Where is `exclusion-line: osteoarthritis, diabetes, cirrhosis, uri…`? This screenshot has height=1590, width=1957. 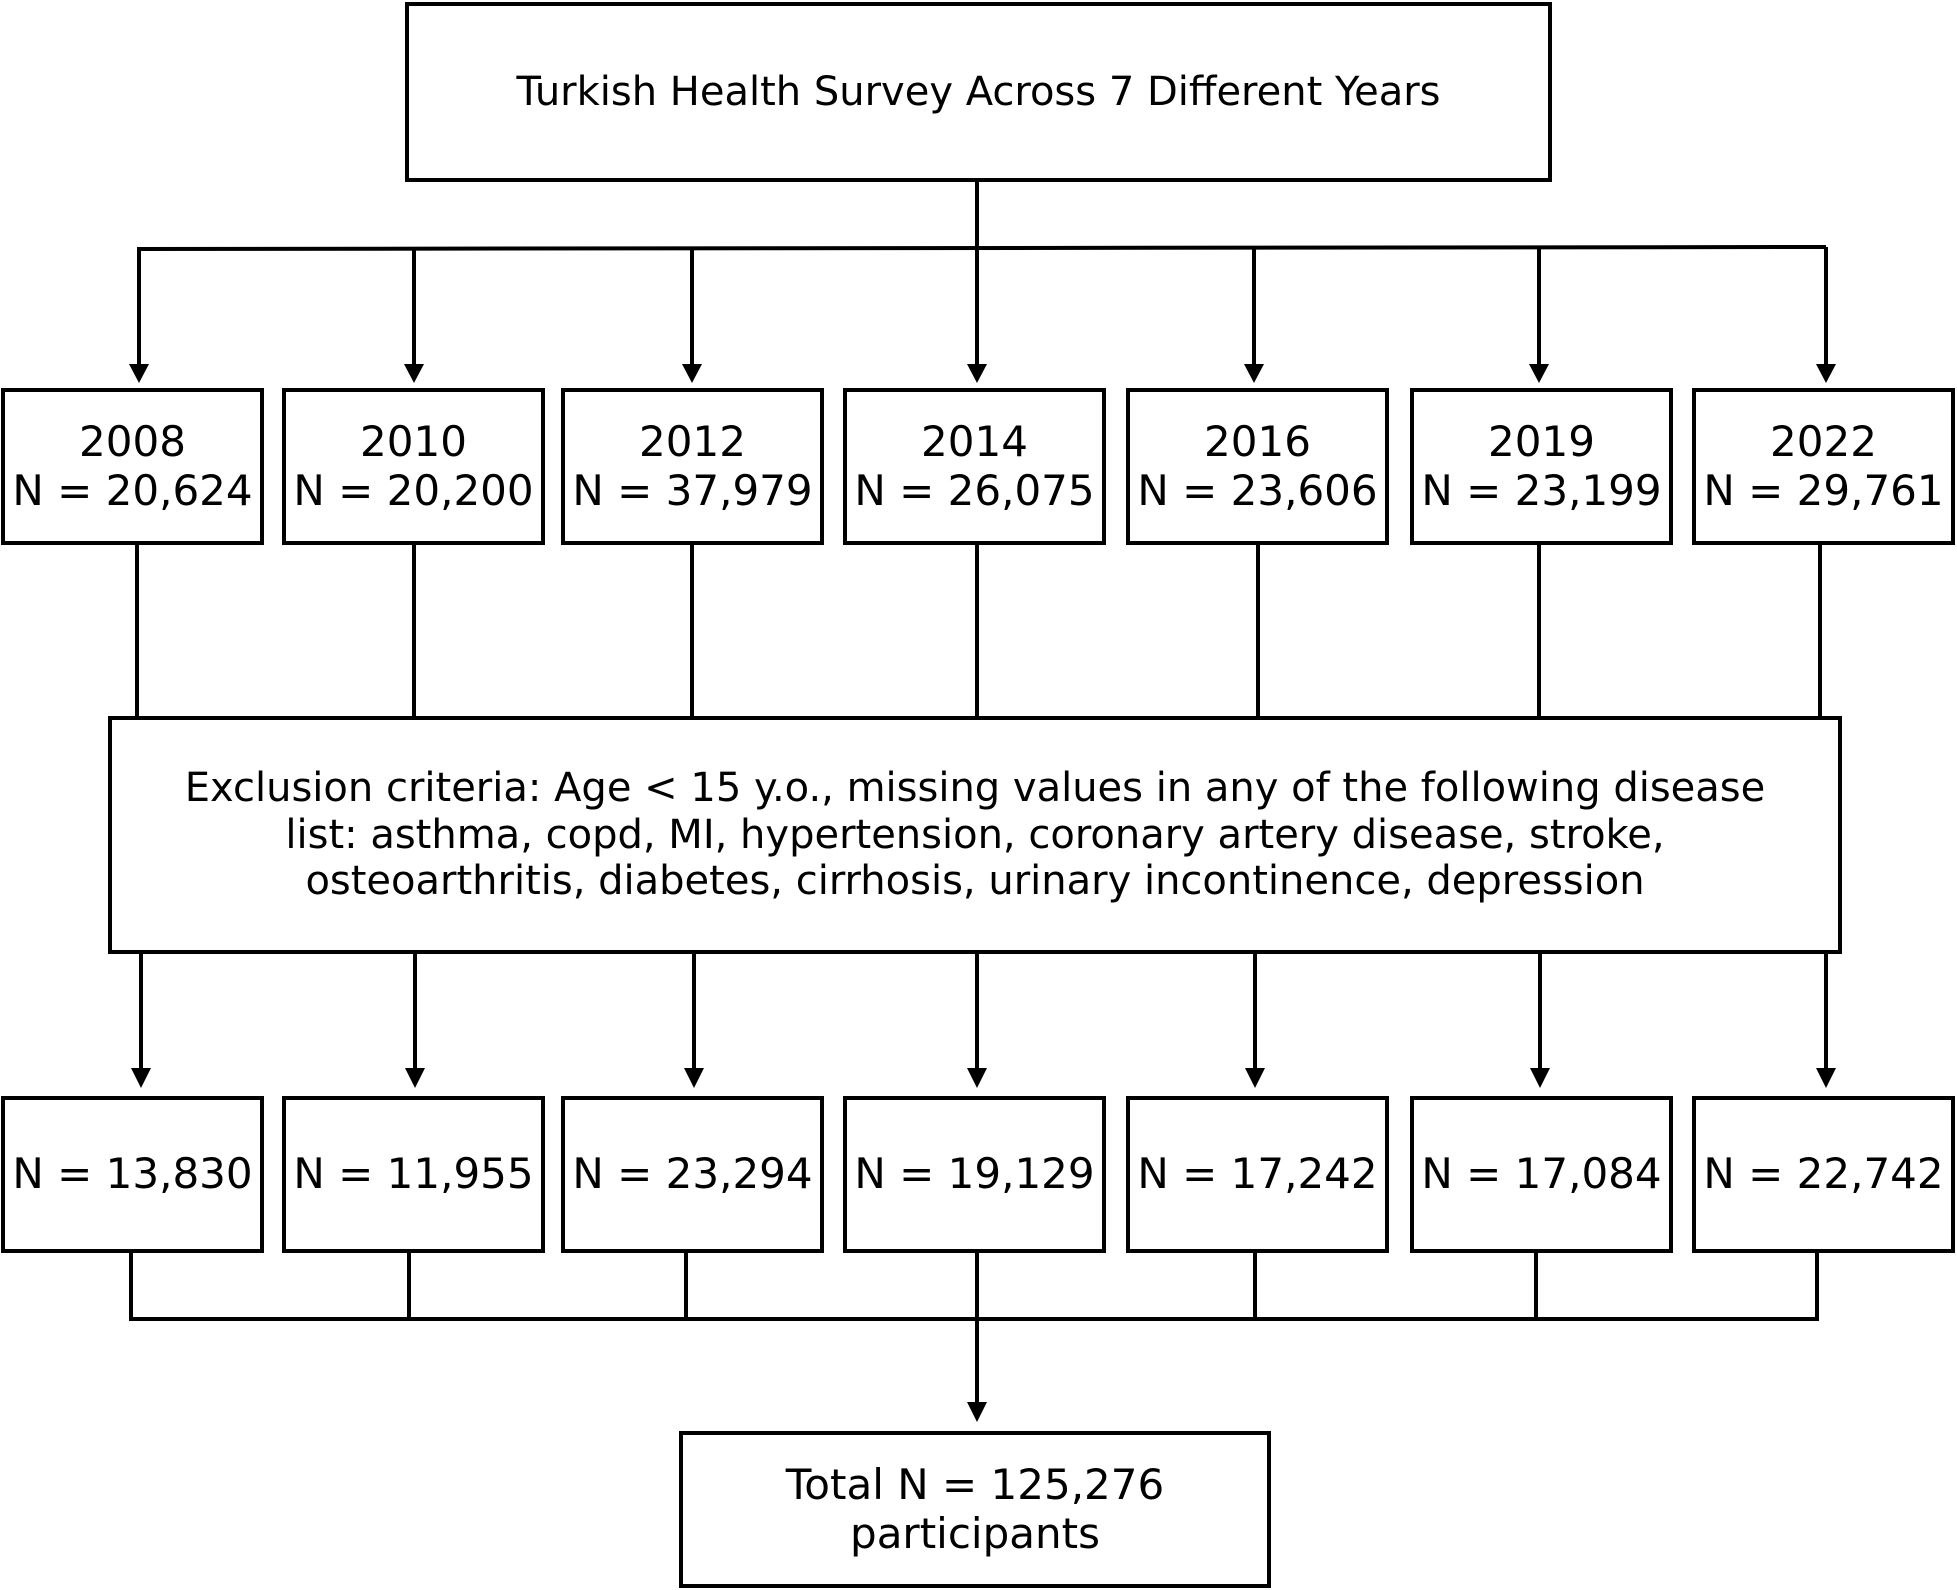
exclusion-line: osteoarthritis, diabetes, cirrhosis, uri… is located at coordinates (975, 881).